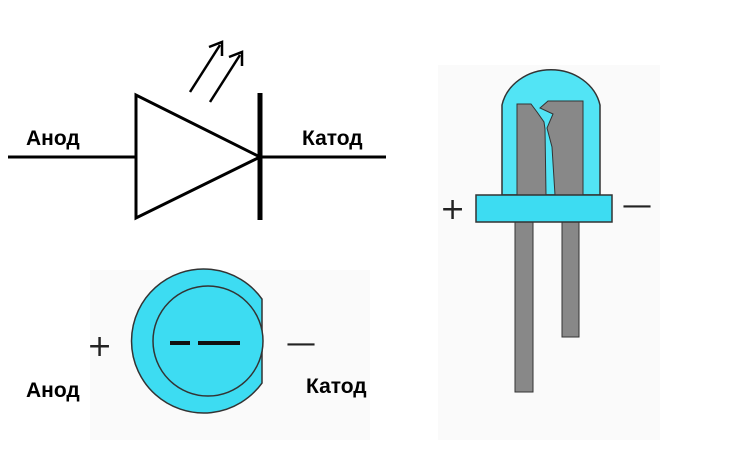  What do you see at coordinates (452, 209) in the screenshot?
I see `side-view-plus-sign: +` at bounding box center [452, 209].